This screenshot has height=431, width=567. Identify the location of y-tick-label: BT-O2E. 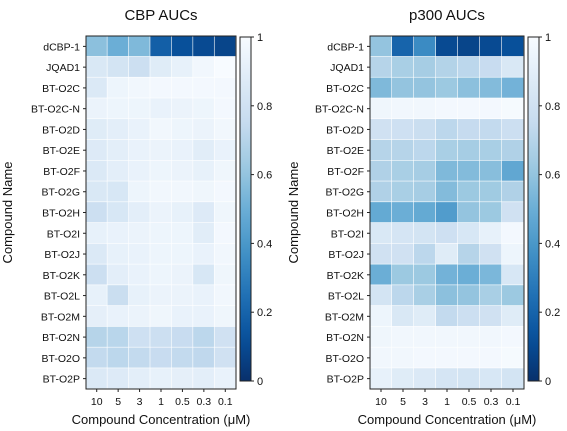
(345, 151).